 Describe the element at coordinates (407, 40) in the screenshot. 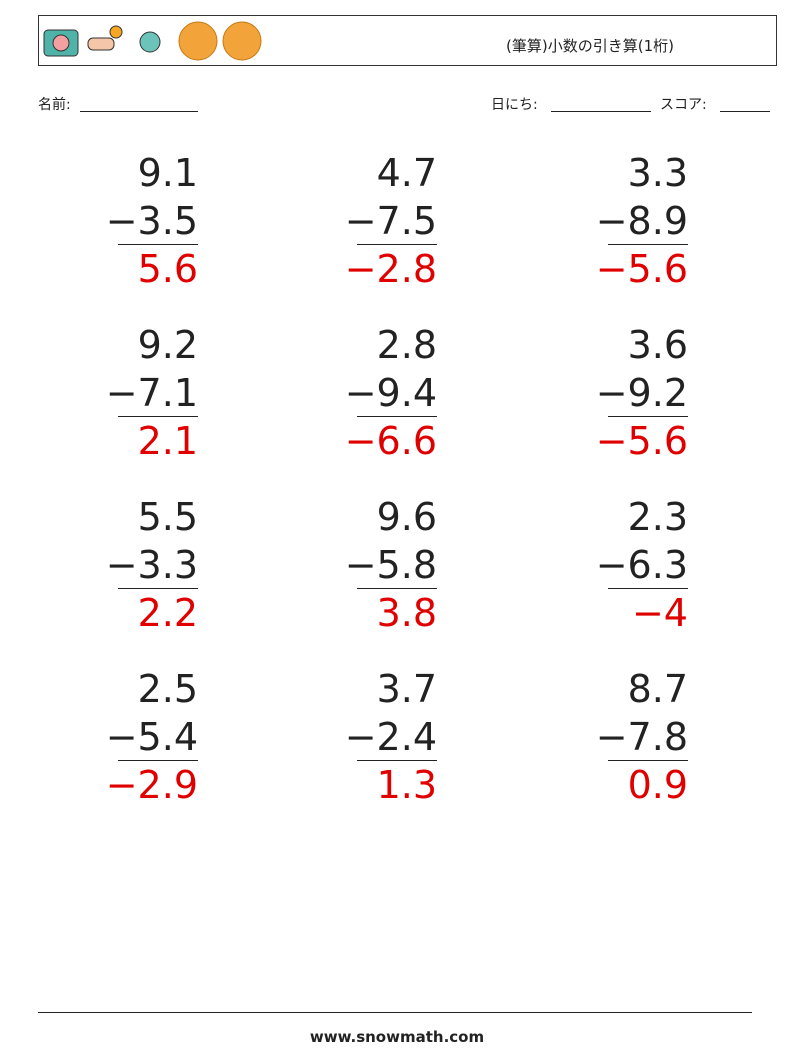

I see `header-box` at that location.